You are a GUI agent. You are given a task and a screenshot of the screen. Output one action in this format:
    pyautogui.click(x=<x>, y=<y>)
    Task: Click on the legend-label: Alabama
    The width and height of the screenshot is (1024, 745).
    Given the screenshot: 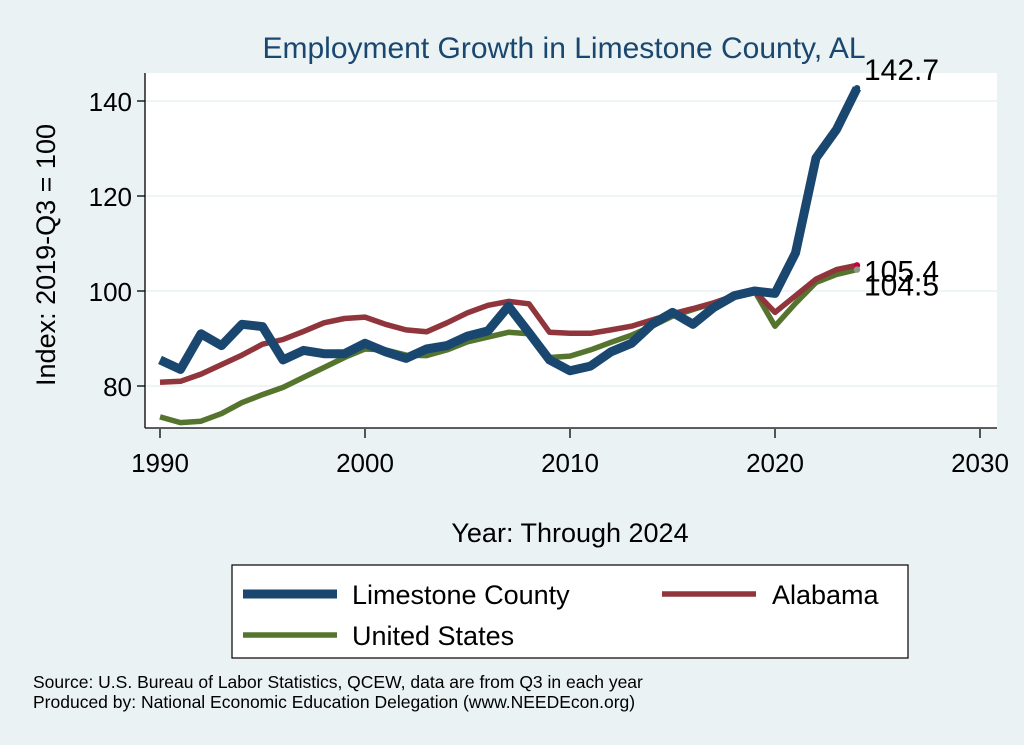 What is the action you would take?
    pyautogui.click(x=826, y=595)
    